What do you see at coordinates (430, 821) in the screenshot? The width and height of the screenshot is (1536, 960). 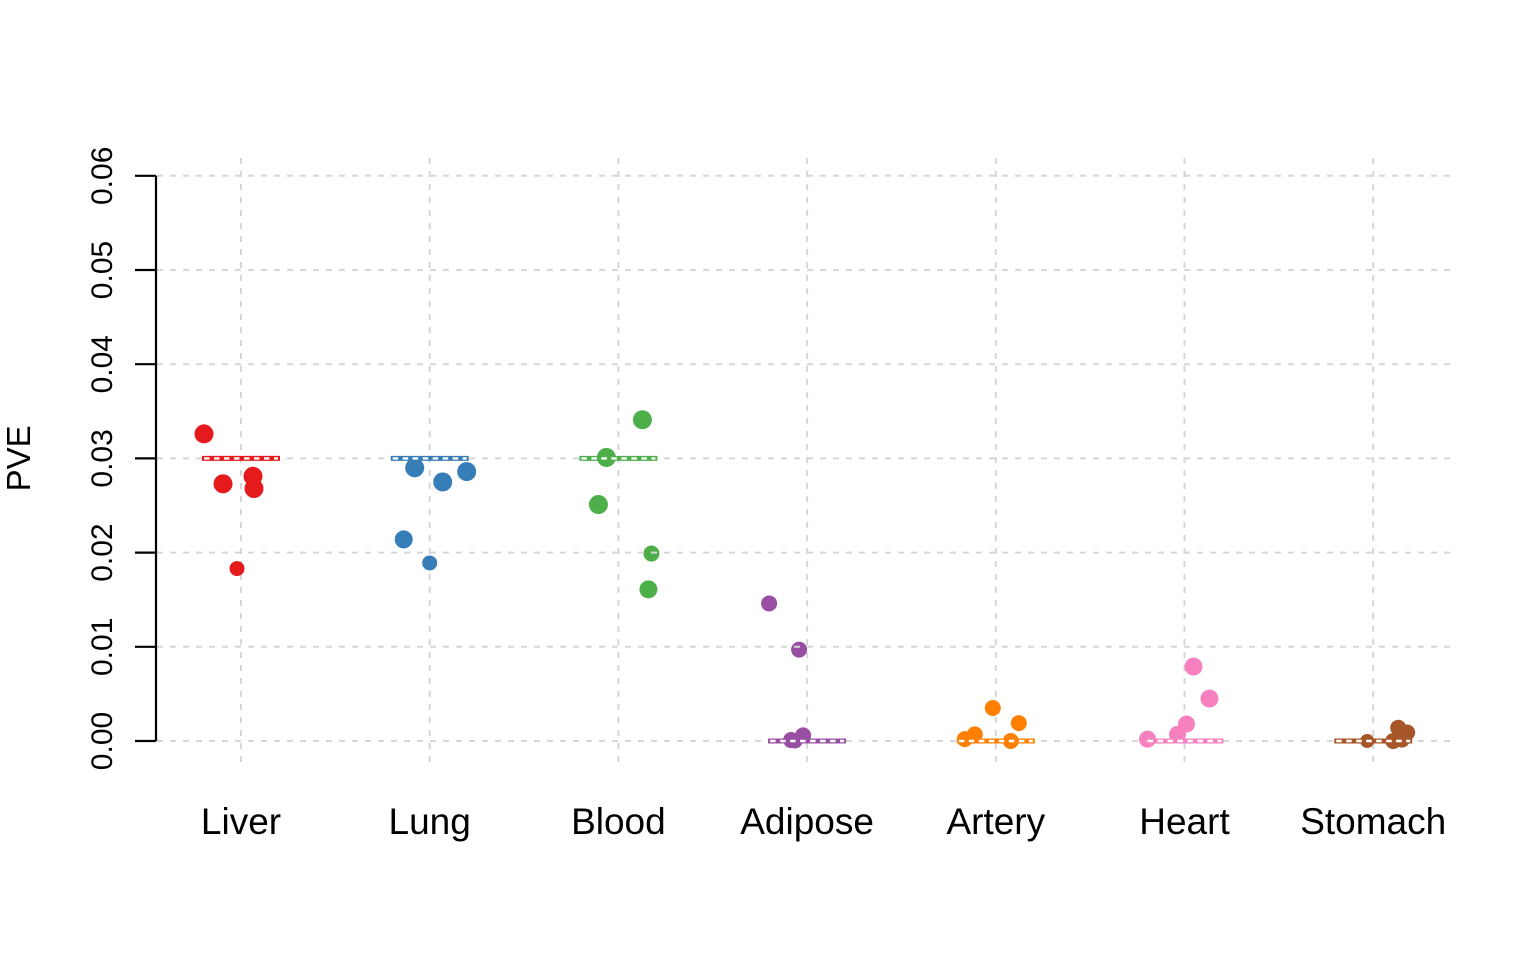 I see `x-category-label-lung: Lung` at bounding box center [430, 821].